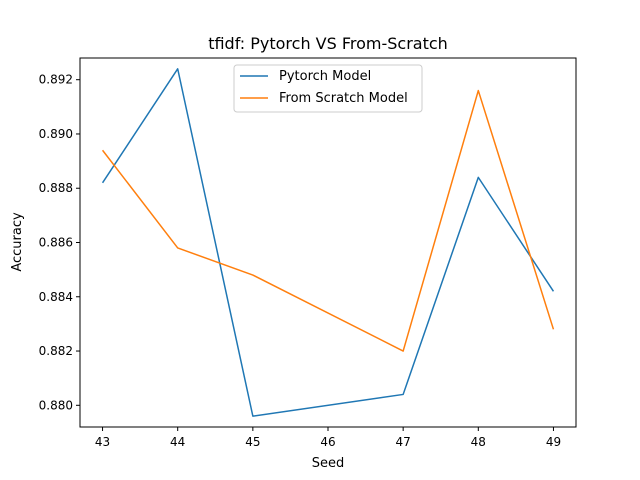 The image size is (640, 480). What do you see at coordinates (56, 243) in the screenshot?
I see `y-tick-label: 0.886` at bounding box center [56, 243].